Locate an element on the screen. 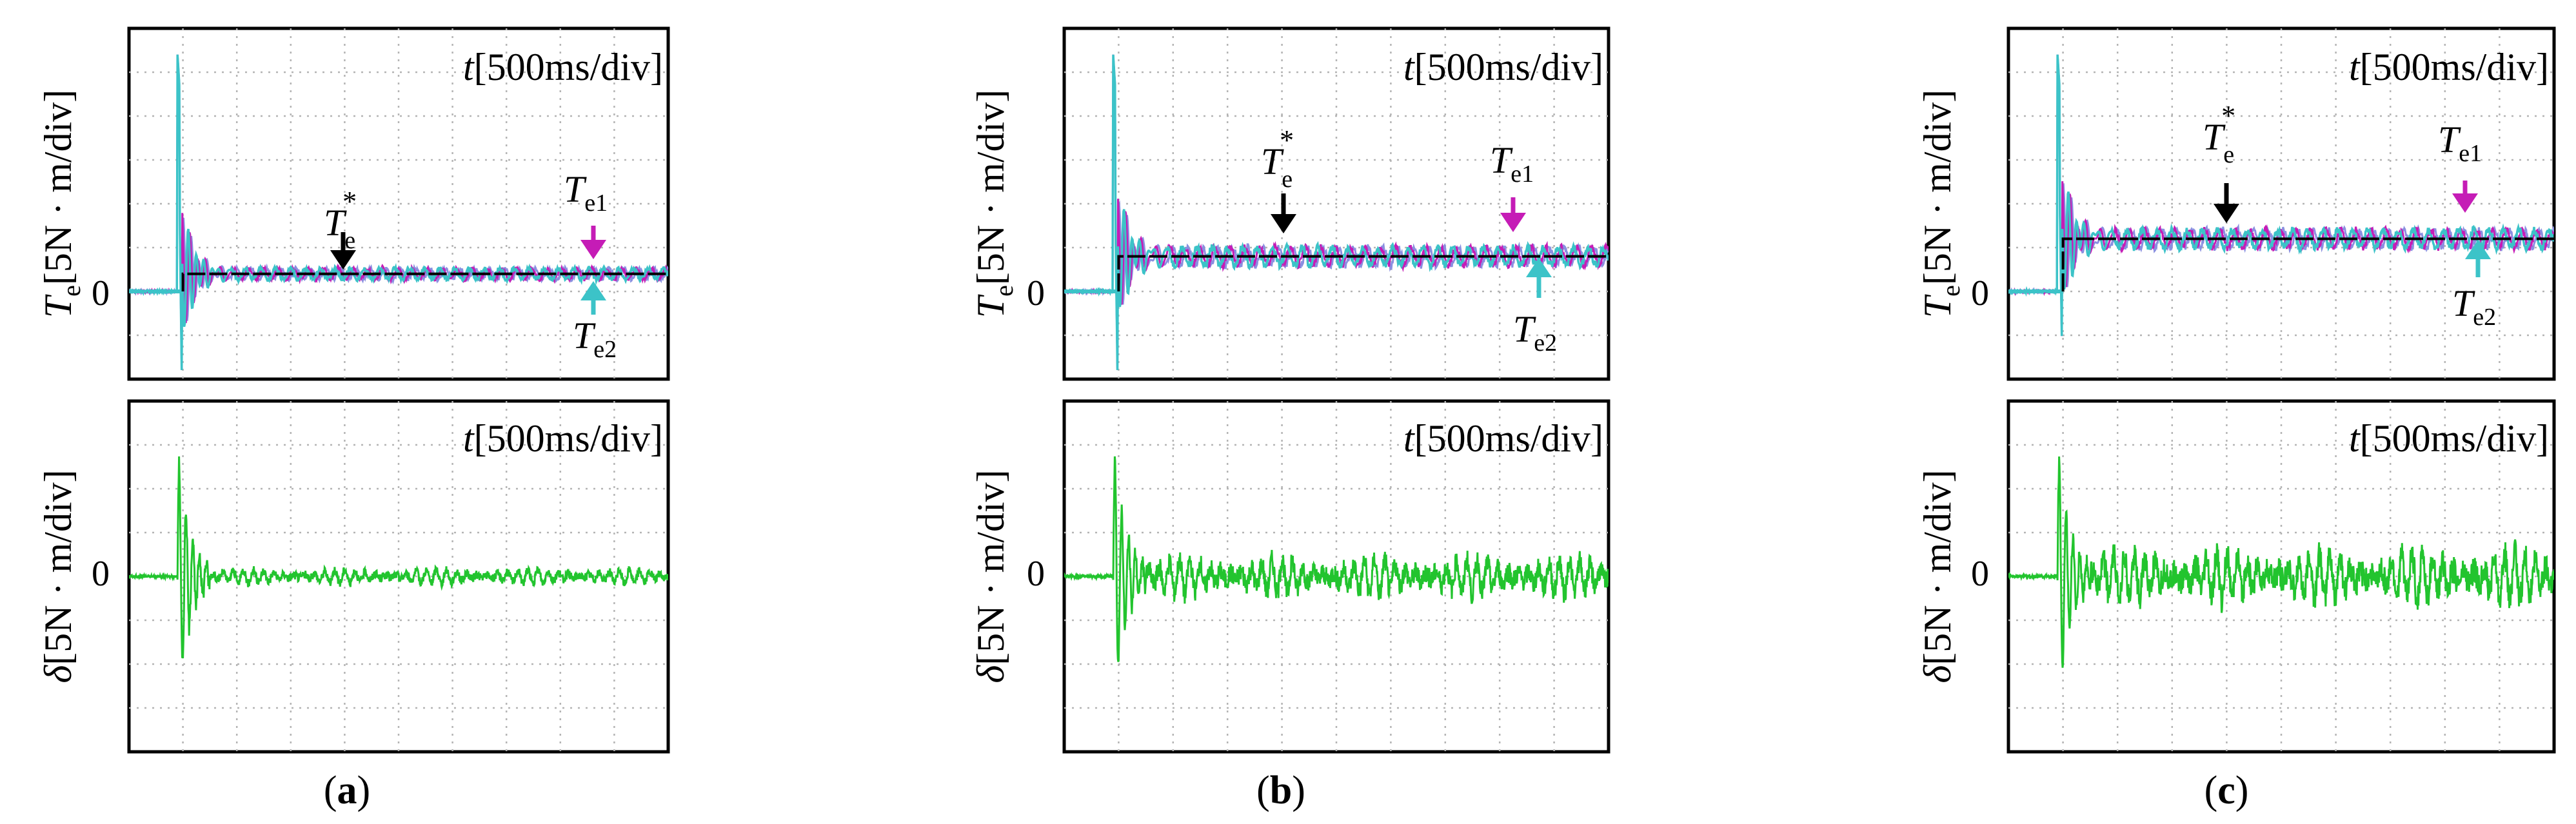 Image resolution: width=2576 pixels, height=824 pixels. delta-plot-a: t[500ms/div] 0 δ[5N · m/div] is located at coordinates (353, 576).